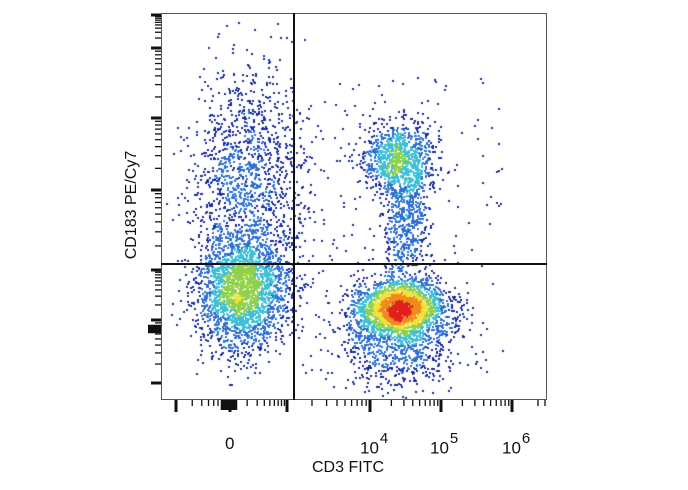 Image resolution: width=688 pixels, height=490 pixels. Describe the element at coordinates (444, 444) in the screenshot. I see `x-tick-label-1e5: 10⁵` at that location.